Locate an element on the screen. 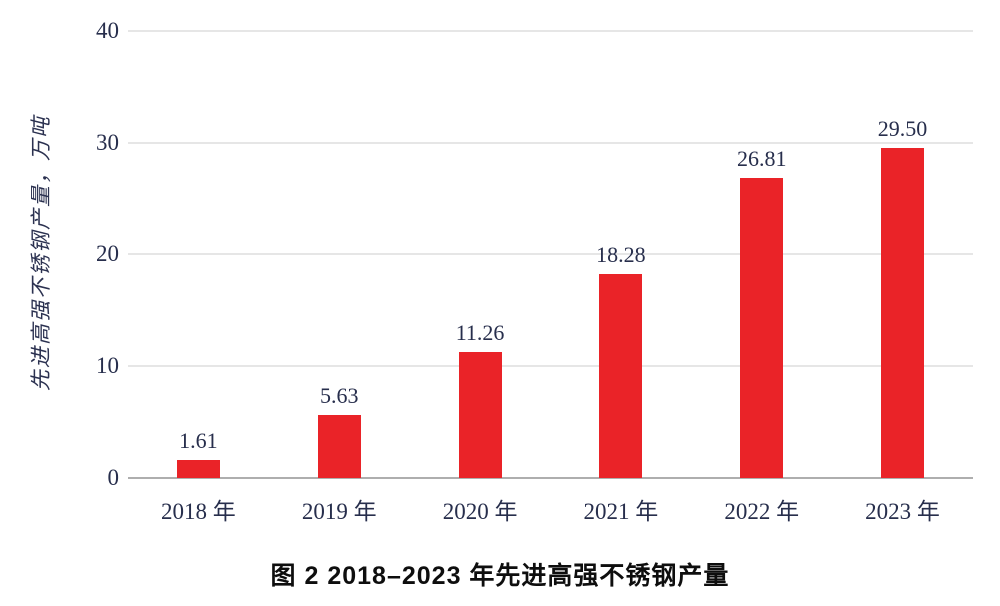 The width and height of the screenshot is (1000, 606). x-tick-label: 2019 年 is located at coordinates (339, 511).